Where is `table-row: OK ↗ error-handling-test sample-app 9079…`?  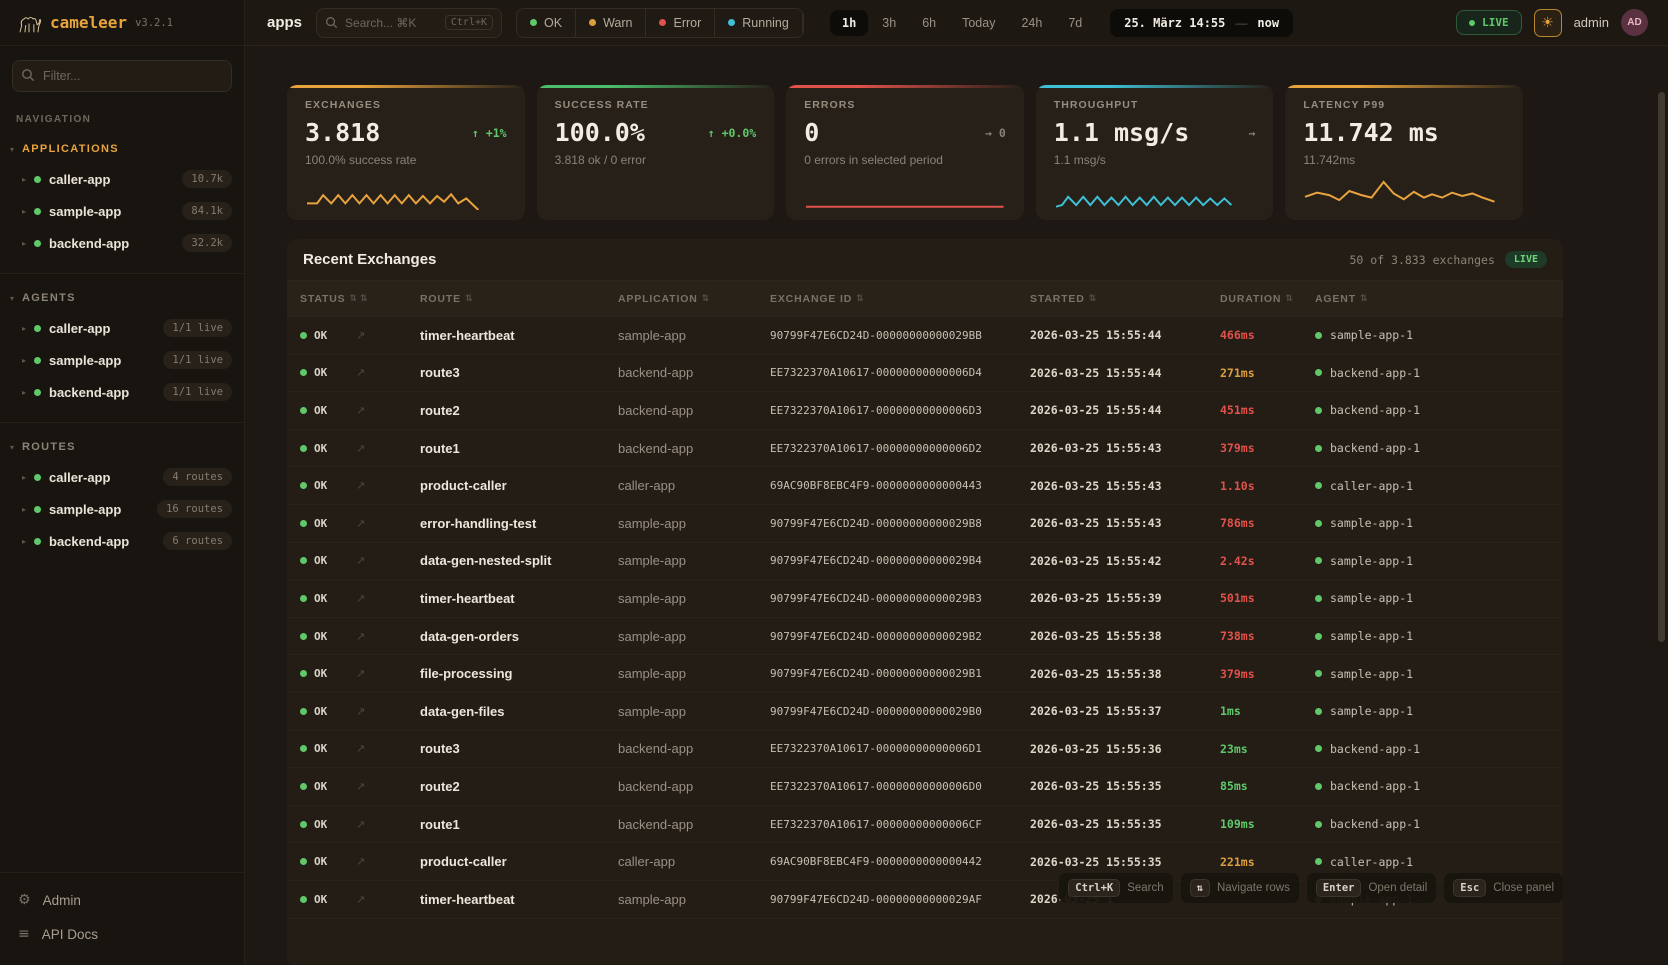
table-row: OK ↗ error-handling-test sample-app 9079… is located at coordinates (925, 524).